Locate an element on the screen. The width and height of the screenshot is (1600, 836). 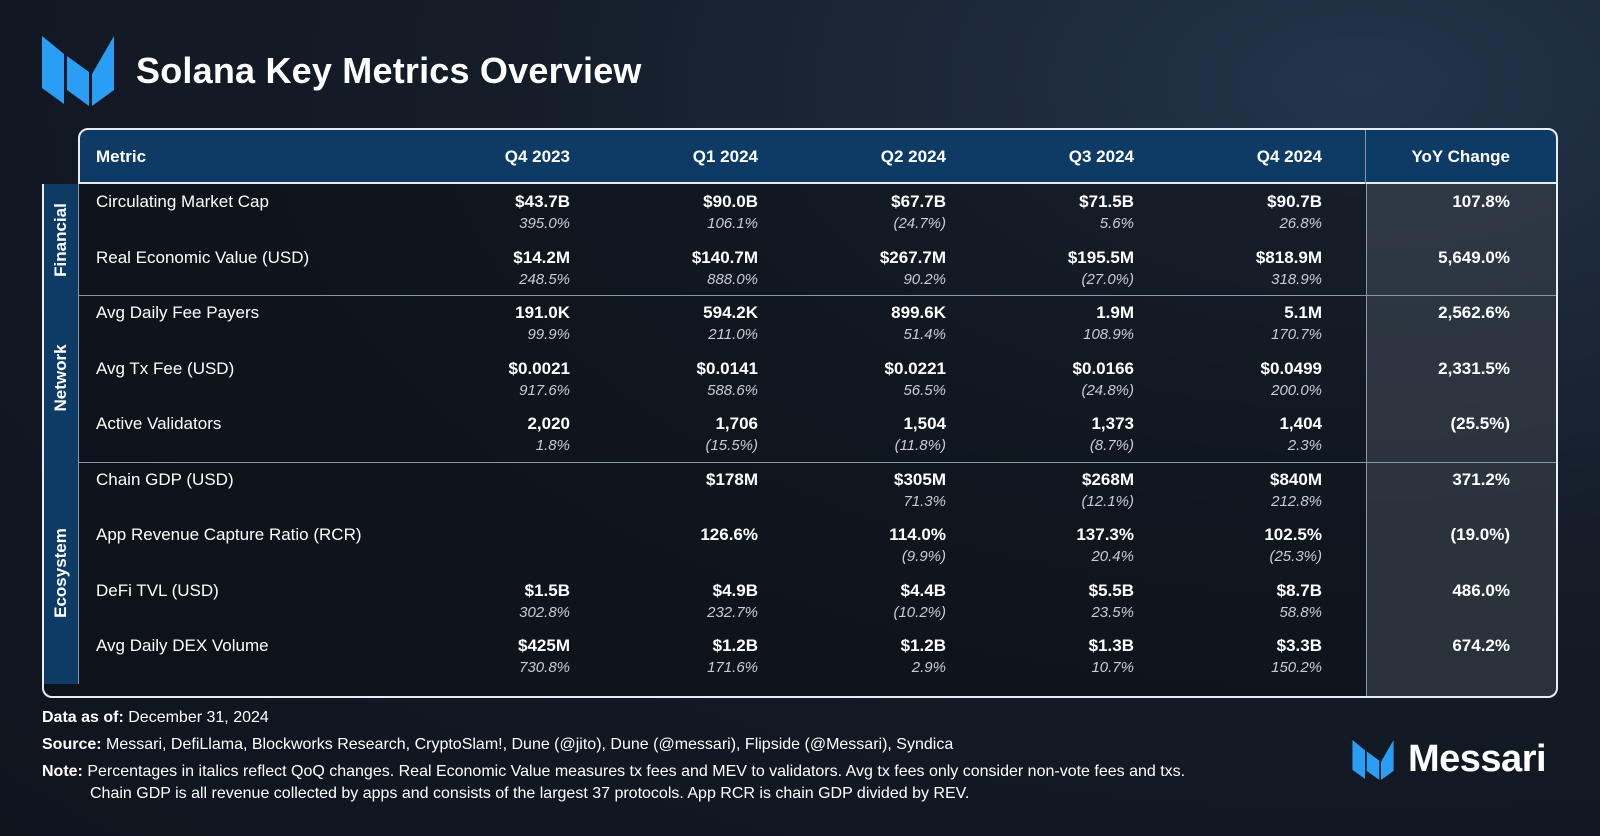
cell-value: $67.7B is located at coordinates (918, 201).